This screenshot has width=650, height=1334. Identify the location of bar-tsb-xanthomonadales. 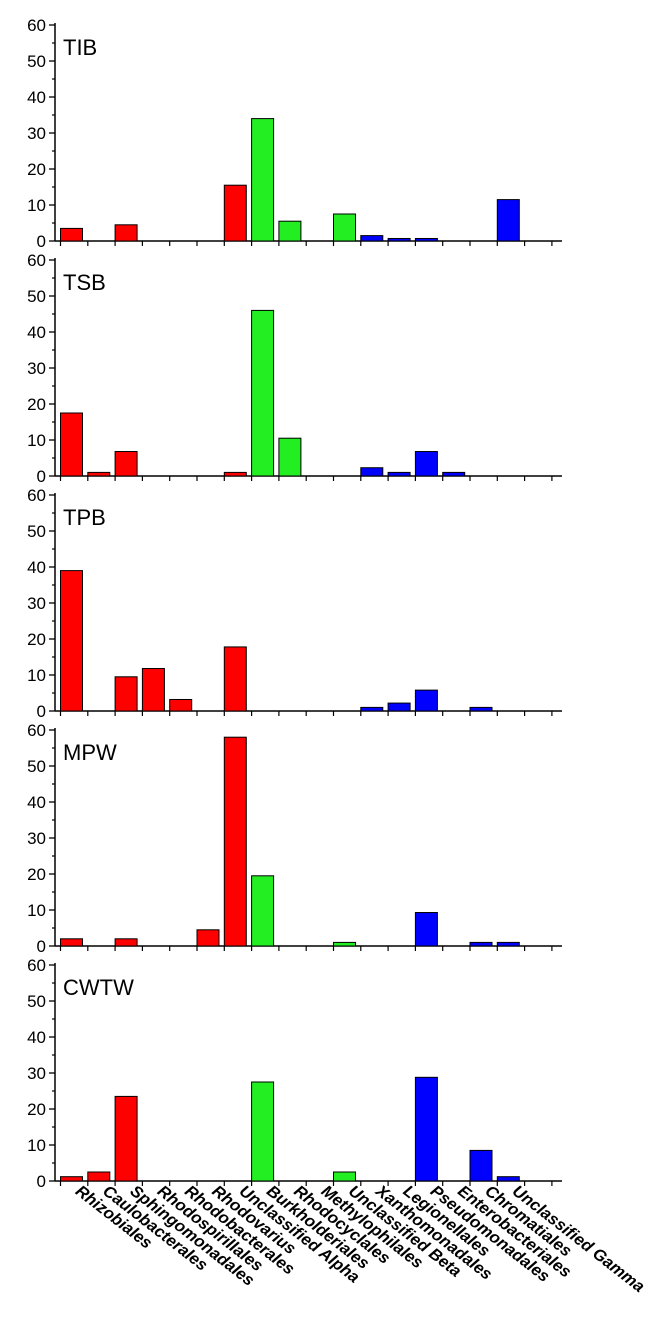
(372, 472).